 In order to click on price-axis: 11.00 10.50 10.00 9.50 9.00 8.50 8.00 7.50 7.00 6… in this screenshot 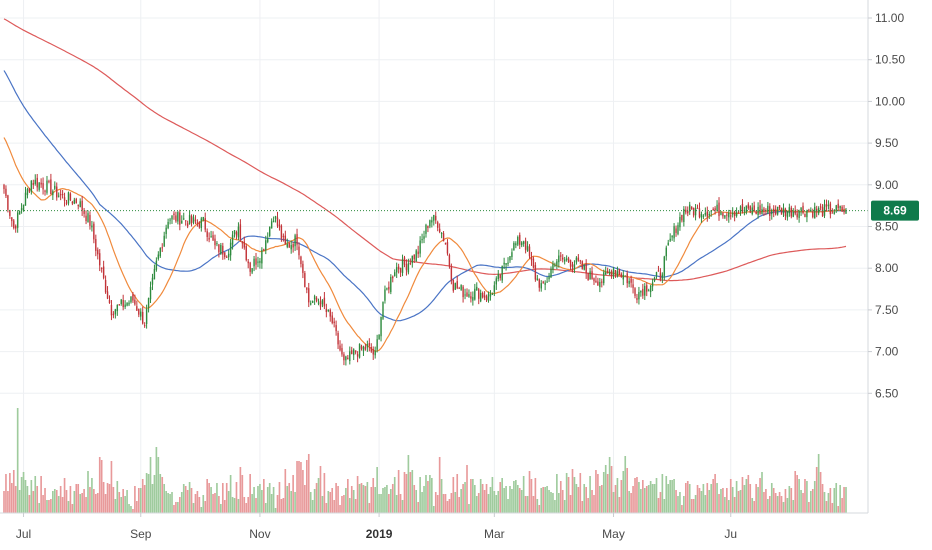, I will do `click(886, 205)`.